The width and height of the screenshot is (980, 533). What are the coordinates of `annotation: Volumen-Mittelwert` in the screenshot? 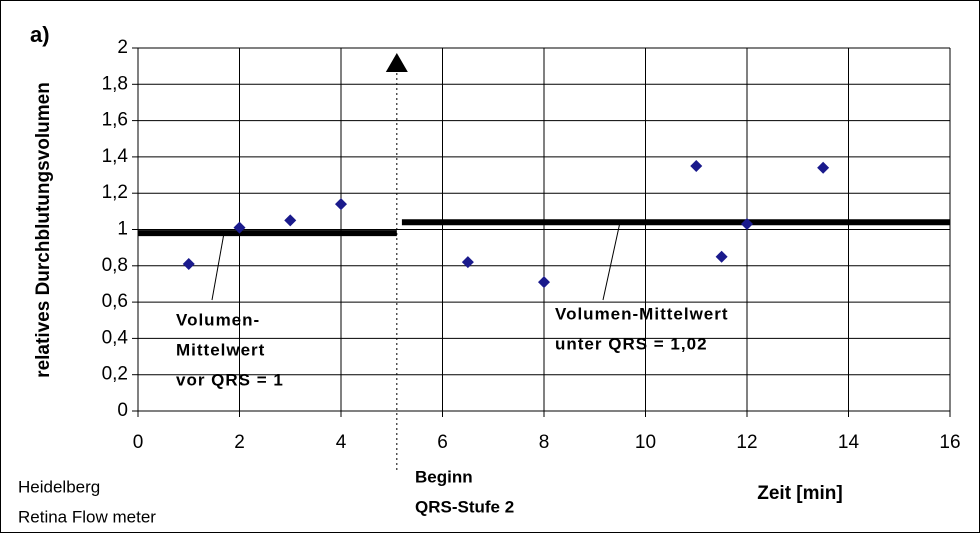 It's located at (642, 313).